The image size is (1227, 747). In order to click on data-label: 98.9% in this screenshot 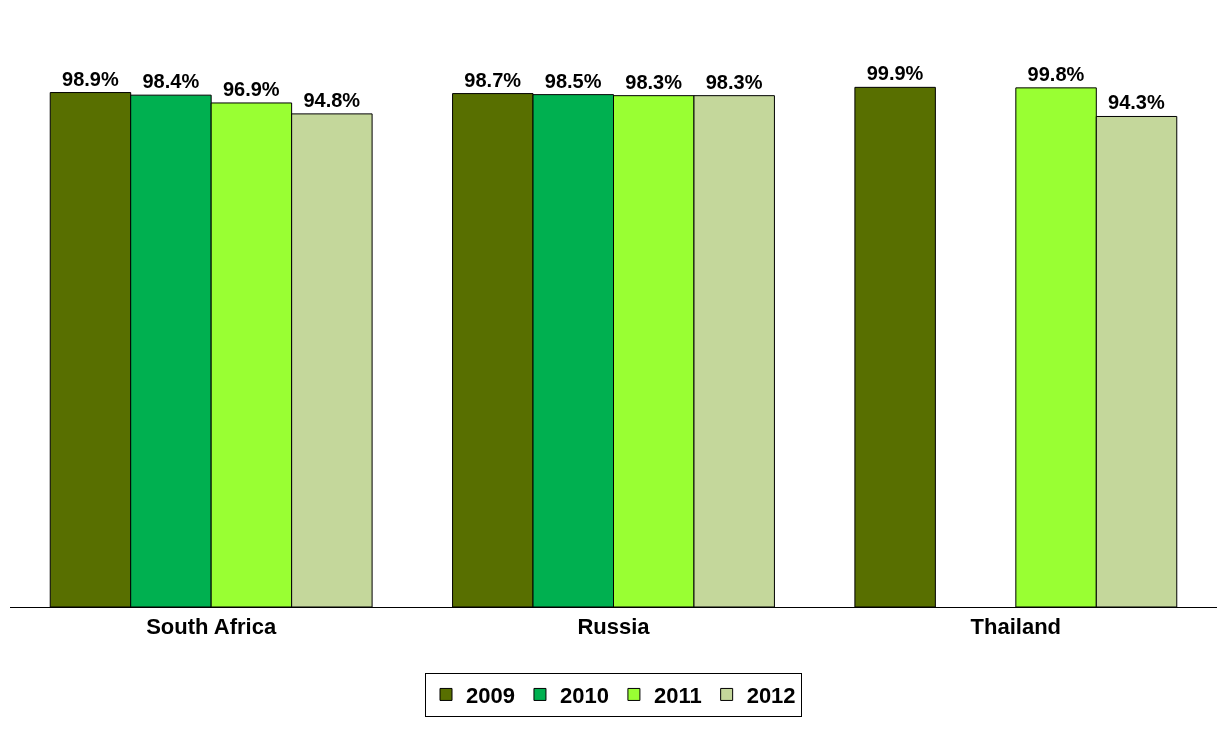, I will do `click(90, 78)`.